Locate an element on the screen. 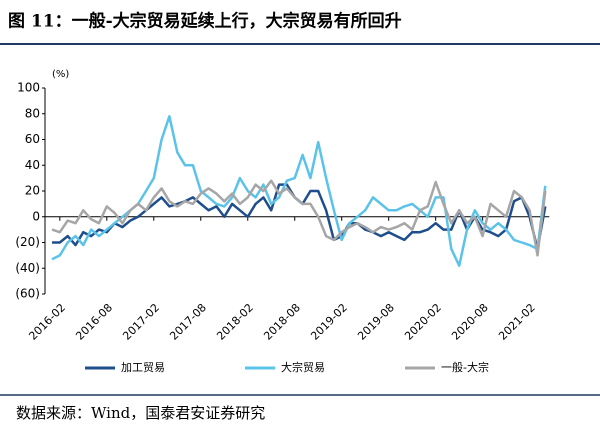  x-tick-label: 2017-08 is located at coordinates (188, 322).